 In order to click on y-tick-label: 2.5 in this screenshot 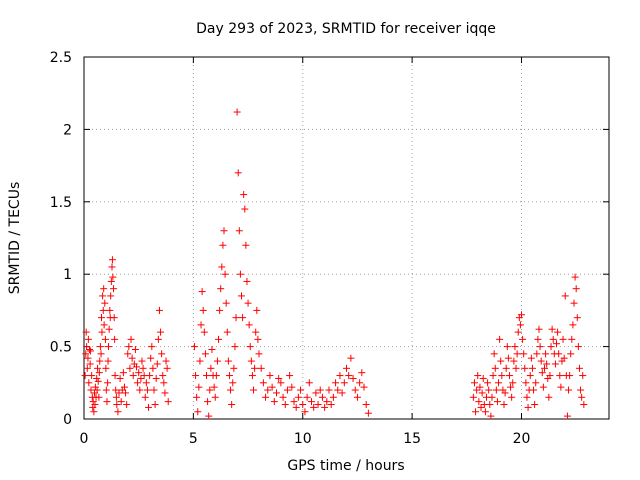, I will do `click(61, 58)`.